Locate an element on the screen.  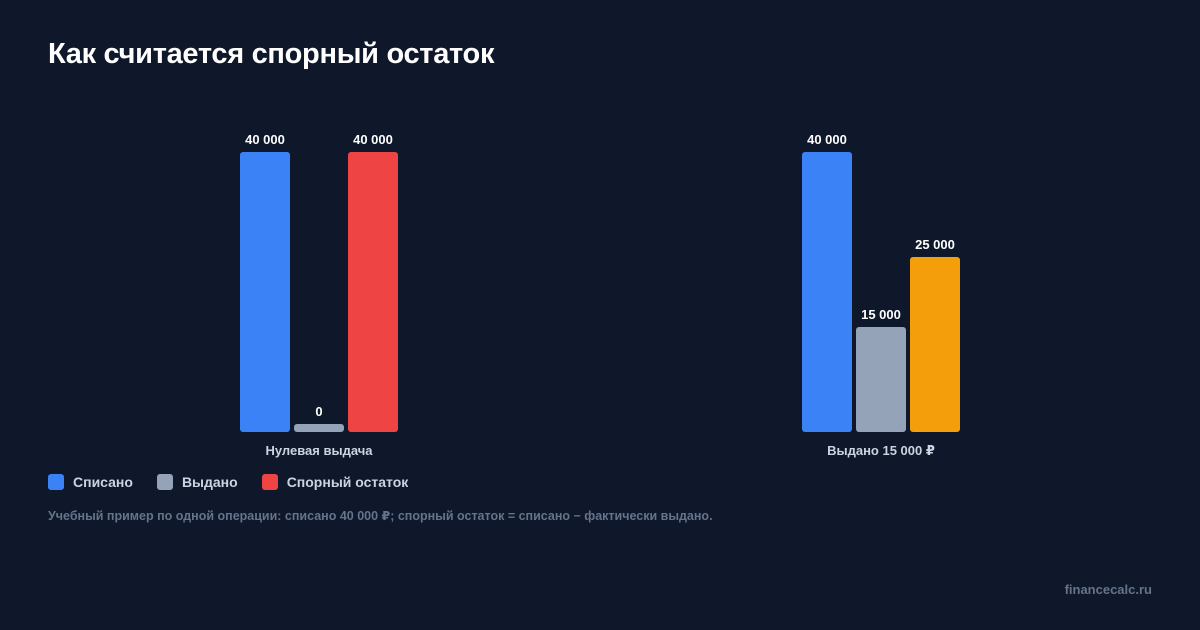
category-label-group-2: Выдано 15 000 ₽ is located at coordinates (881, 450).